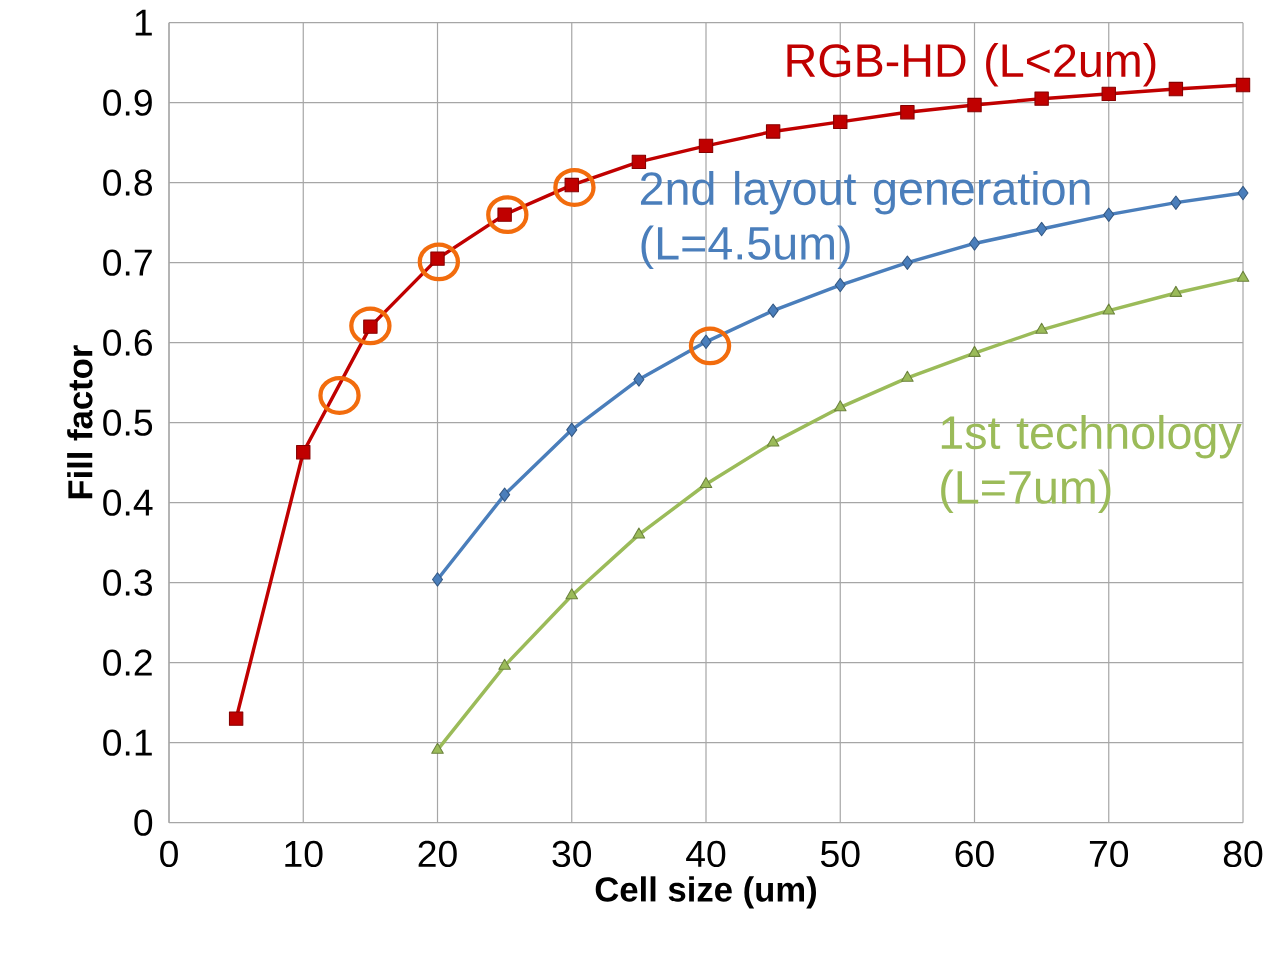 This screenshot has width=1280, height=959. I want to click on y-tick-label: 0.7, so click(127, 263).